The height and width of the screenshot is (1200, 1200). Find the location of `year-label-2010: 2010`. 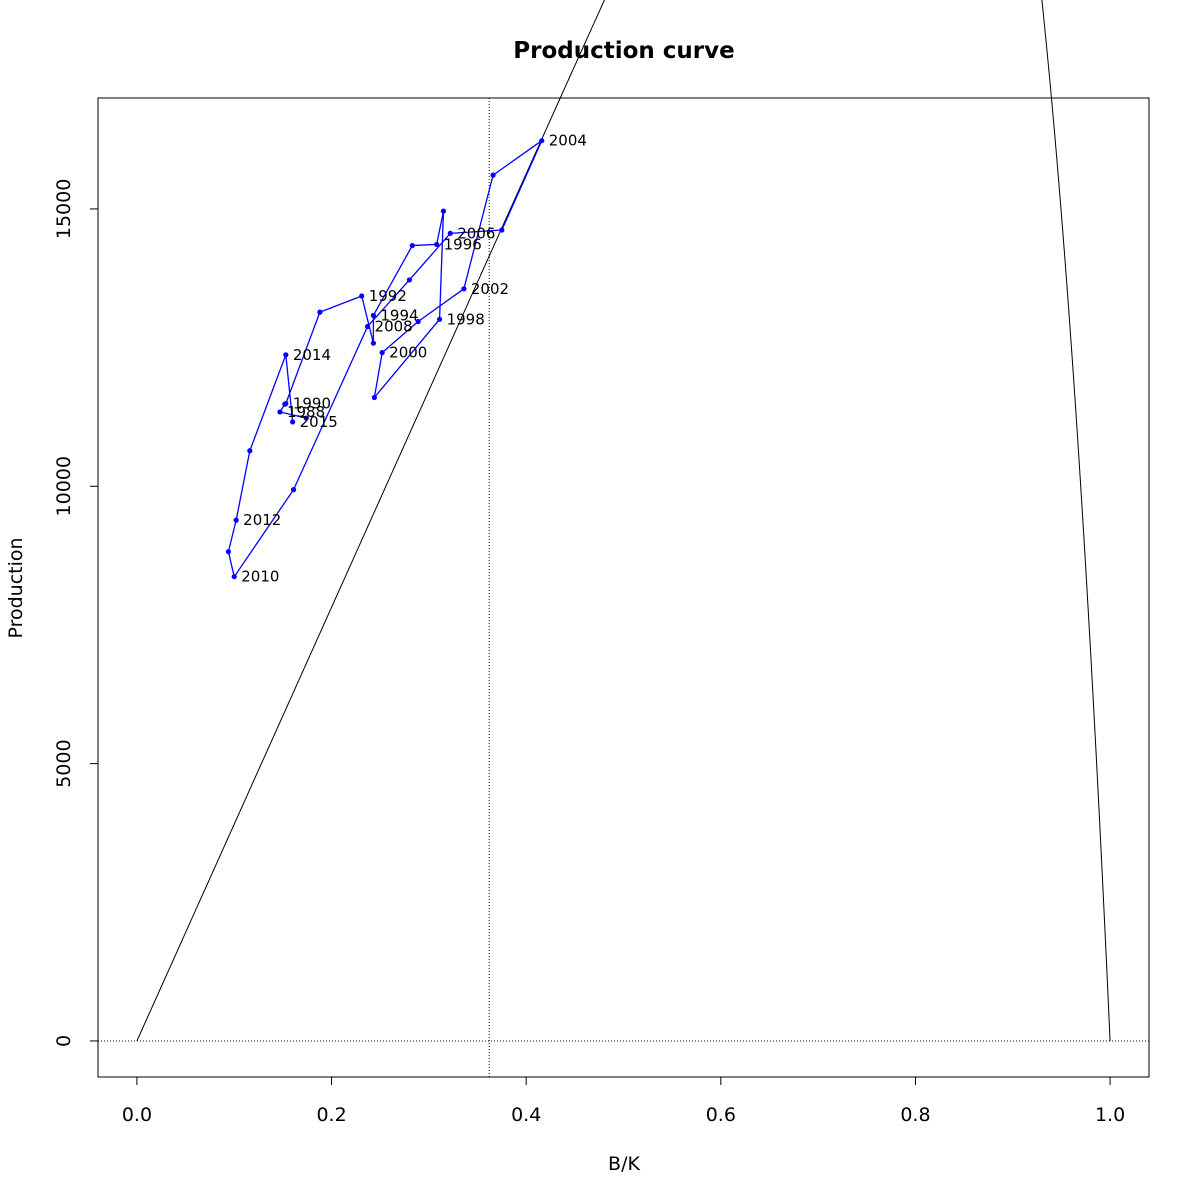

year-label-2010: 2010 is located at coordinates (260, 577).